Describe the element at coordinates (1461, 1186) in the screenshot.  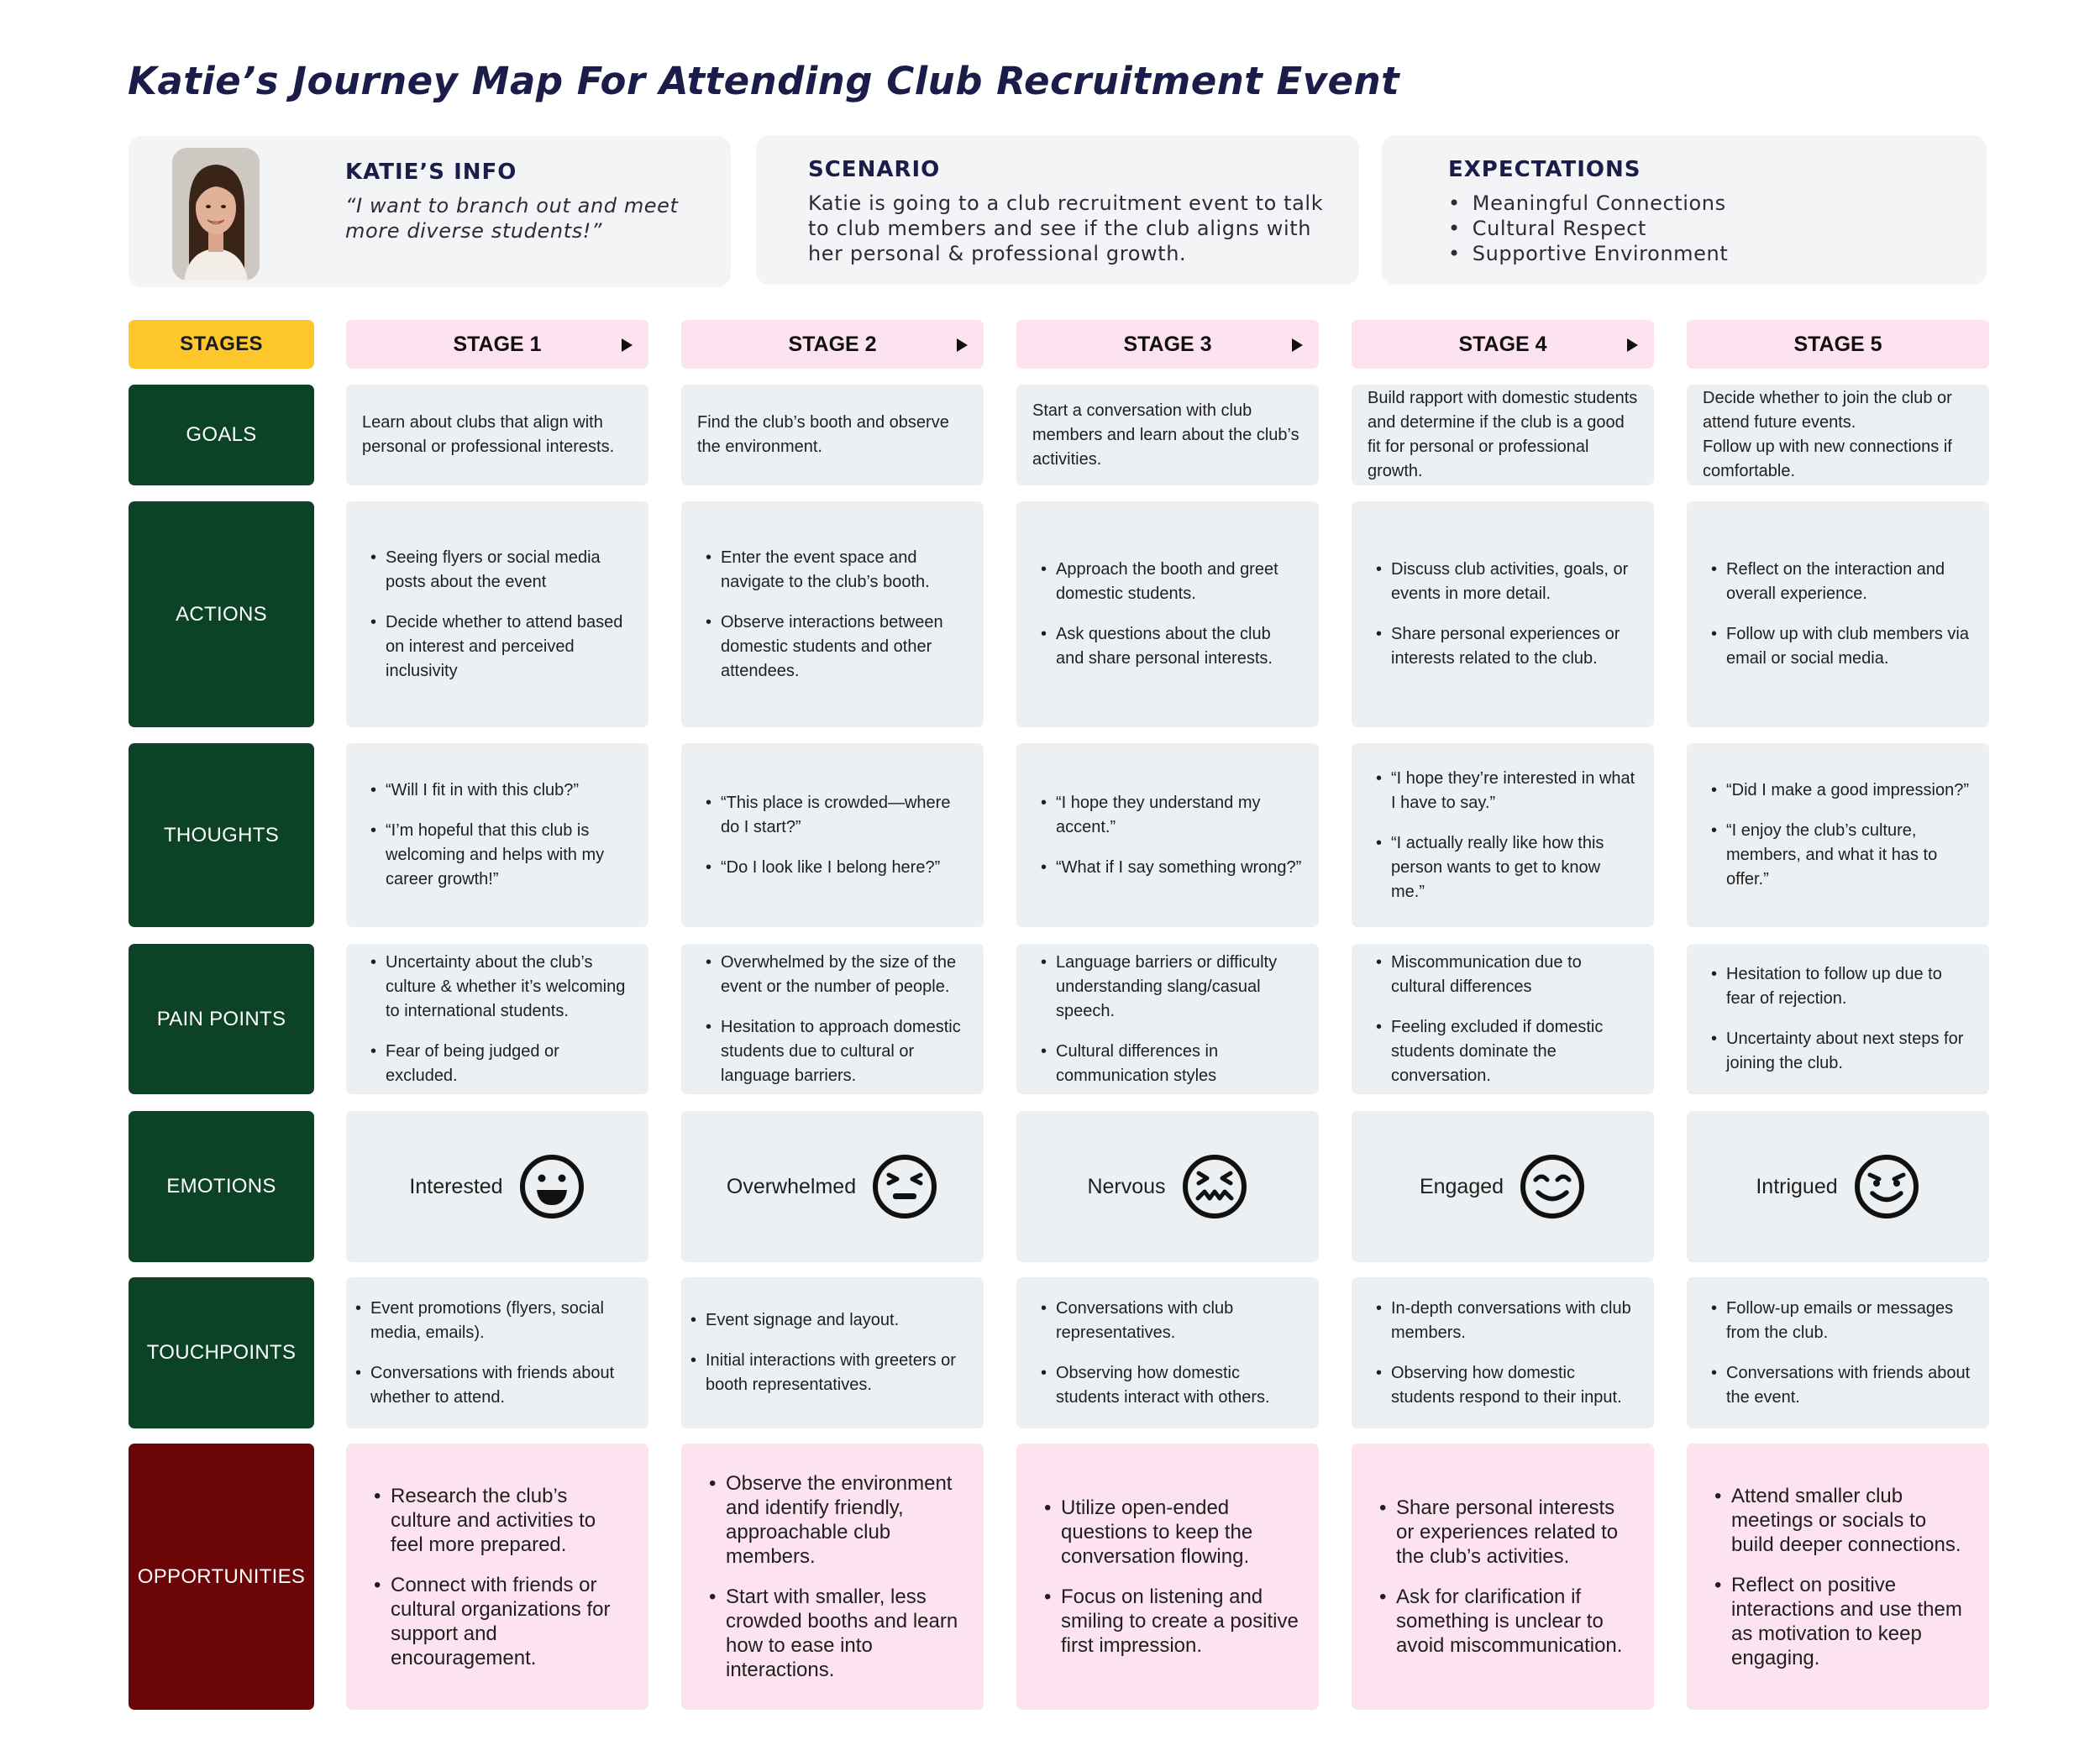
I see `emotion-label: Engaged` at that location.